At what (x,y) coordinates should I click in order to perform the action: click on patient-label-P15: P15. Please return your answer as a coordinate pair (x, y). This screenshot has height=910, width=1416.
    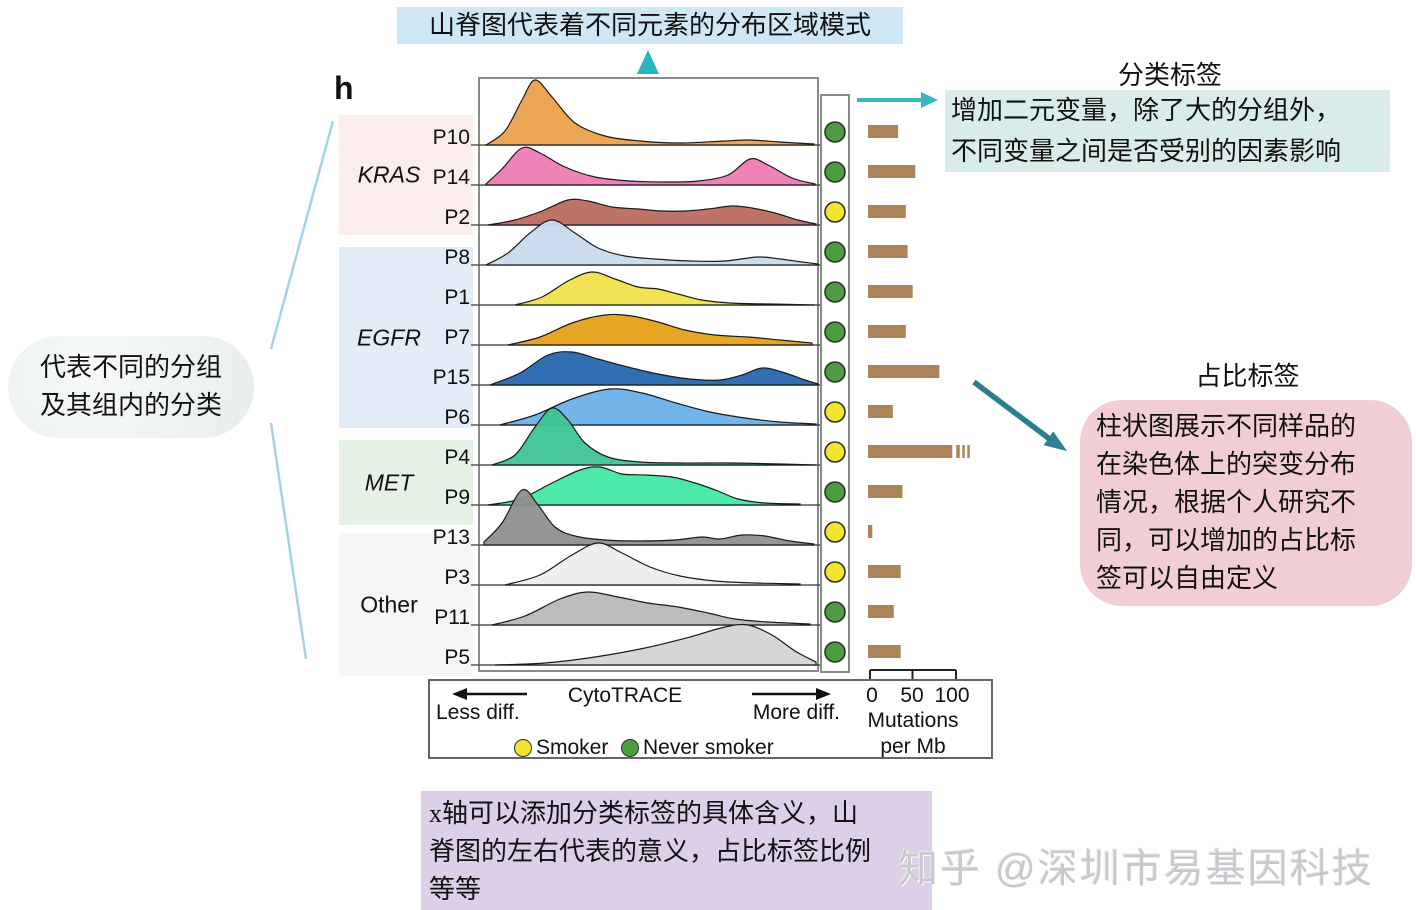
    Looking at the image, I should click on (451, 377).